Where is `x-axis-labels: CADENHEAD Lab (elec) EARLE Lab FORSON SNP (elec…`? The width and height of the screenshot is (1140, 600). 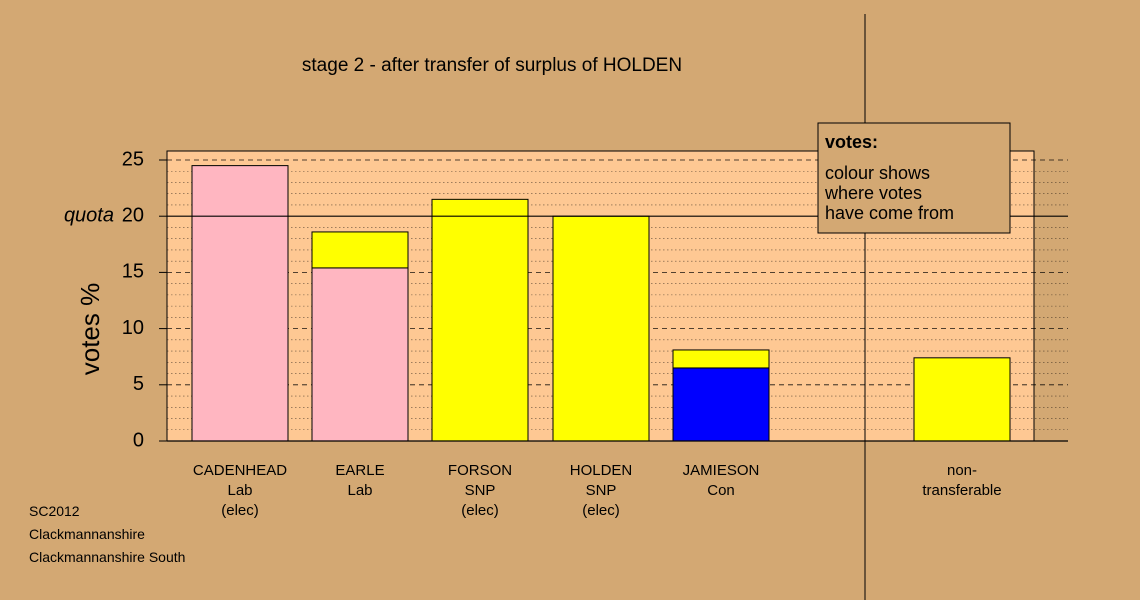
x-axis-labels: CADENHEAD Lab (elec) EARLE Lab FORSON SNP (elec… is located at coordinates (597, 490).